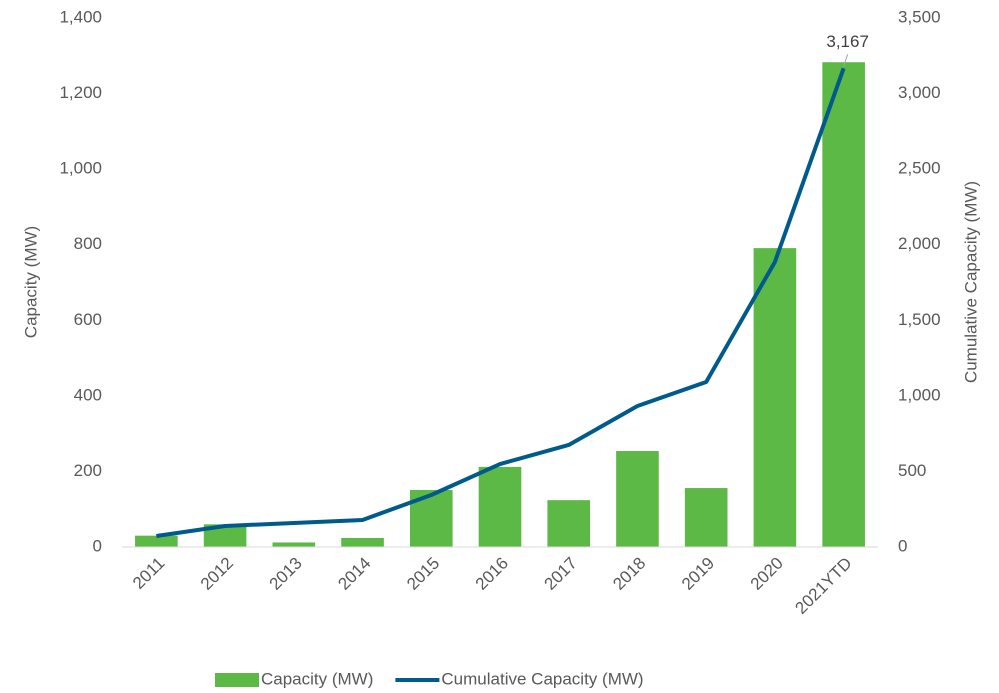 This screenshot has width=999, height=693. What do you see at coordinates (767, 574) in the screenshot?
I see `x-tick-label: 2020` at bounding box center [767, 574].